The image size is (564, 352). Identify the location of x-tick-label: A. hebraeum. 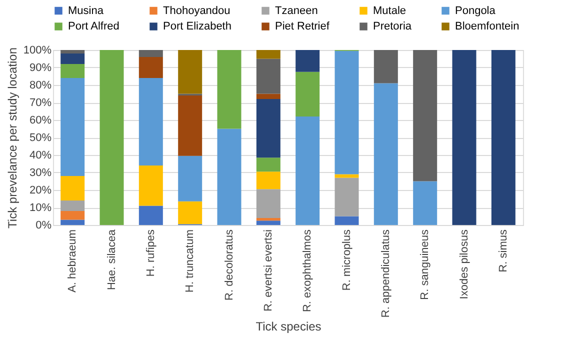
(72, 261).